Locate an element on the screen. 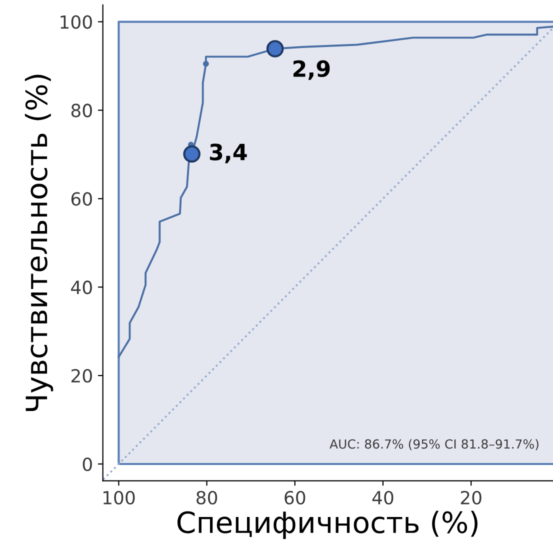 The width and height of the screenshot is (553, 552). x-axis-title: Специфичность (%) is located at coordinates (327, 524).